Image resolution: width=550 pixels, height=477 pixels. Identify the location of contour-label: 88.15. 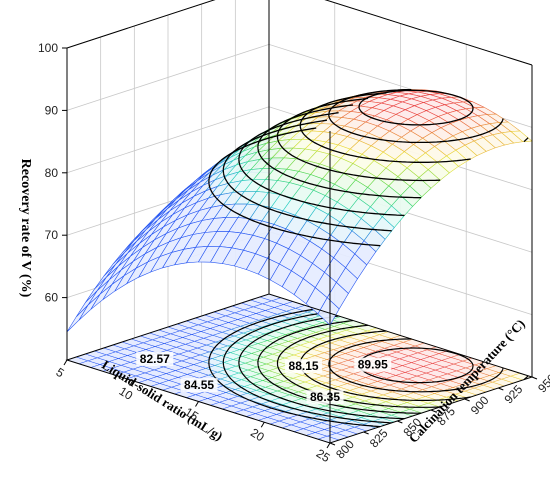
(304, 366).